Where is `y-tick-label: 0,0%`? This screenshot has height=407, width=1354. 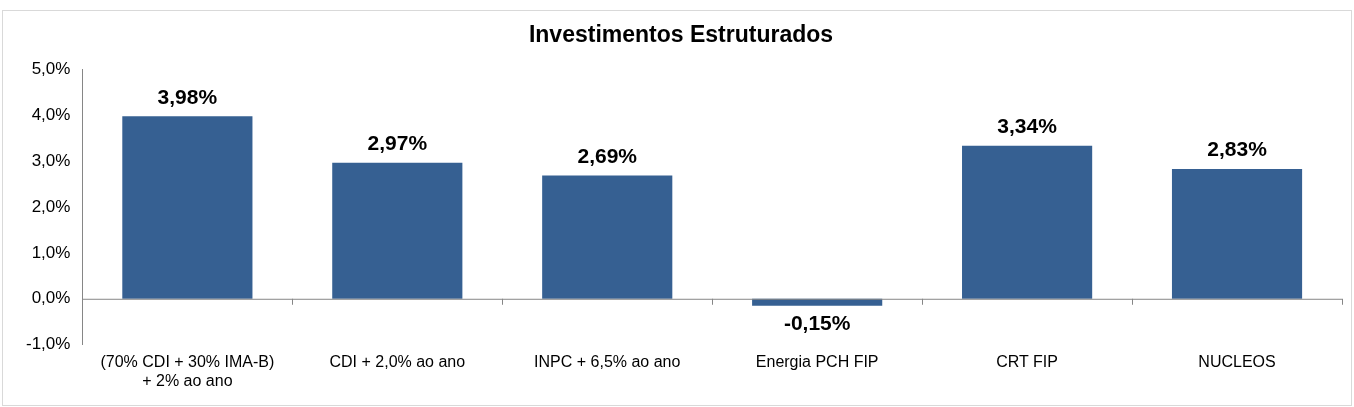
y-tick-label: 0,0% is located at coordinates (51, 298).